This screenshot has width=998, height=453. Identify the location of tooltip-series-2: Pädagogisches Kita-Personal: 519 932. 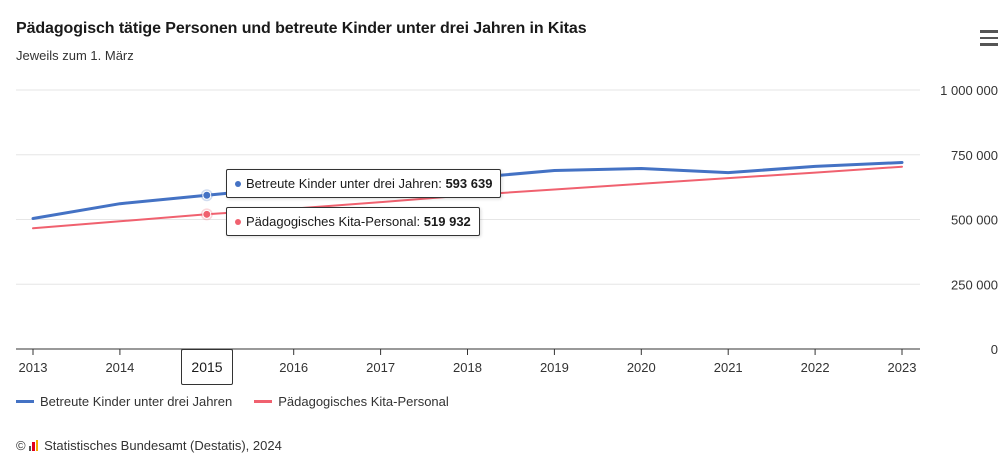
(353, 221).